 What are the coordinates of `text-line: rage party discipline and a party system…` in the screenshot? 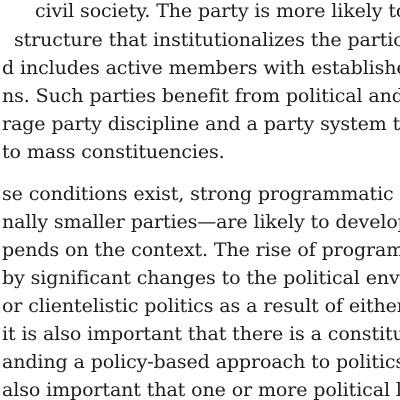 It's located at (201, 124).